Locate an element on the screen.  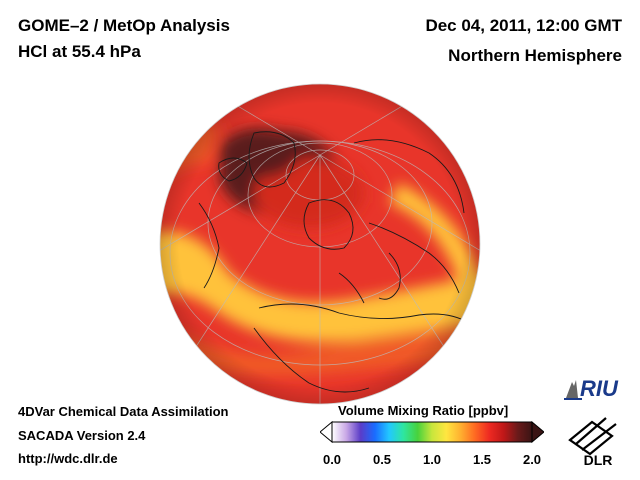
colorbar-tick: 2.0 is located at coordinates (532, 459).